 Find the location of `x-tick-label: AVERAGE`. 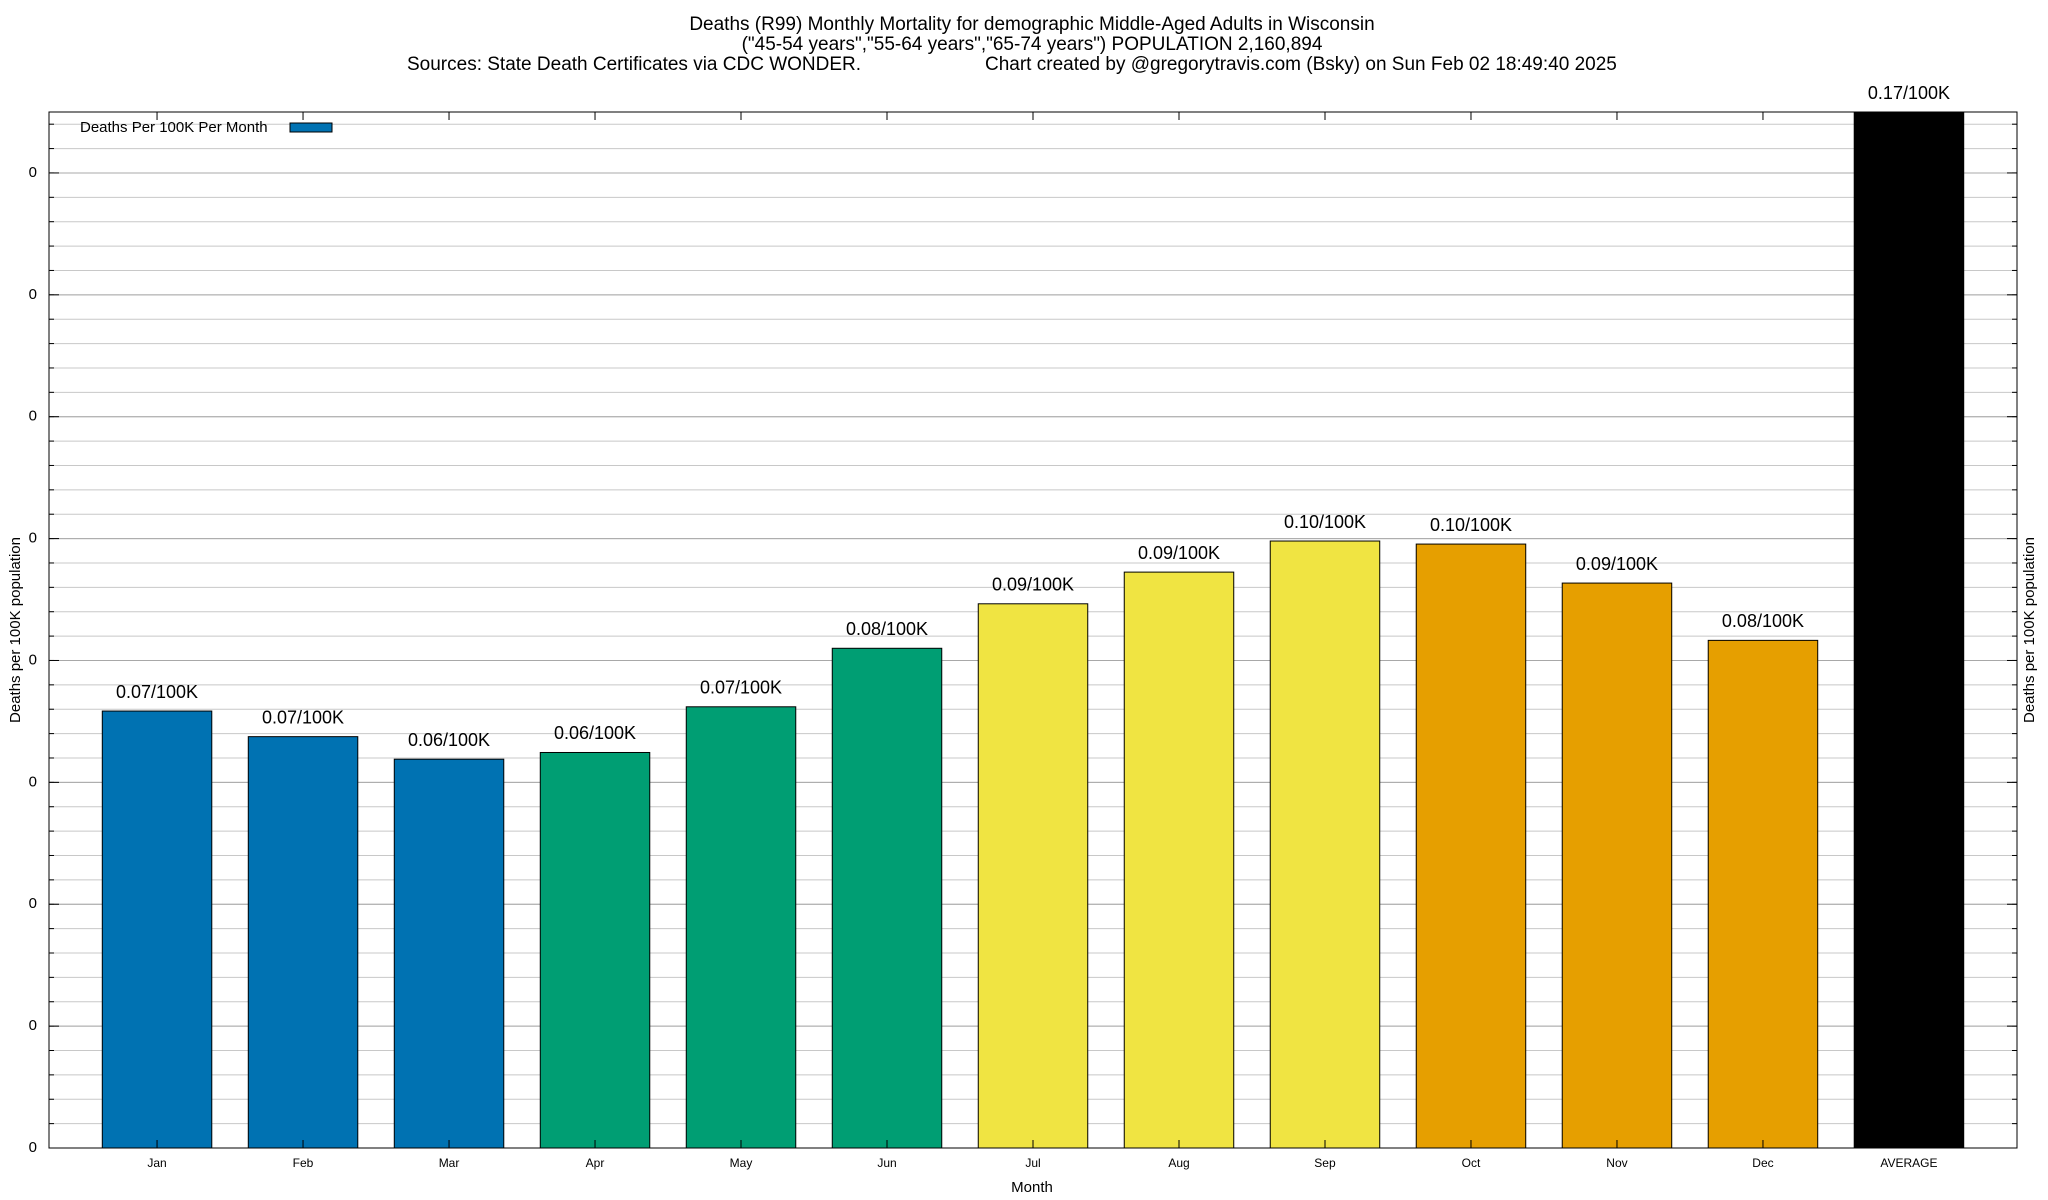

x-tick-label: AVERAGE is located at coordinates (1908, 1163).